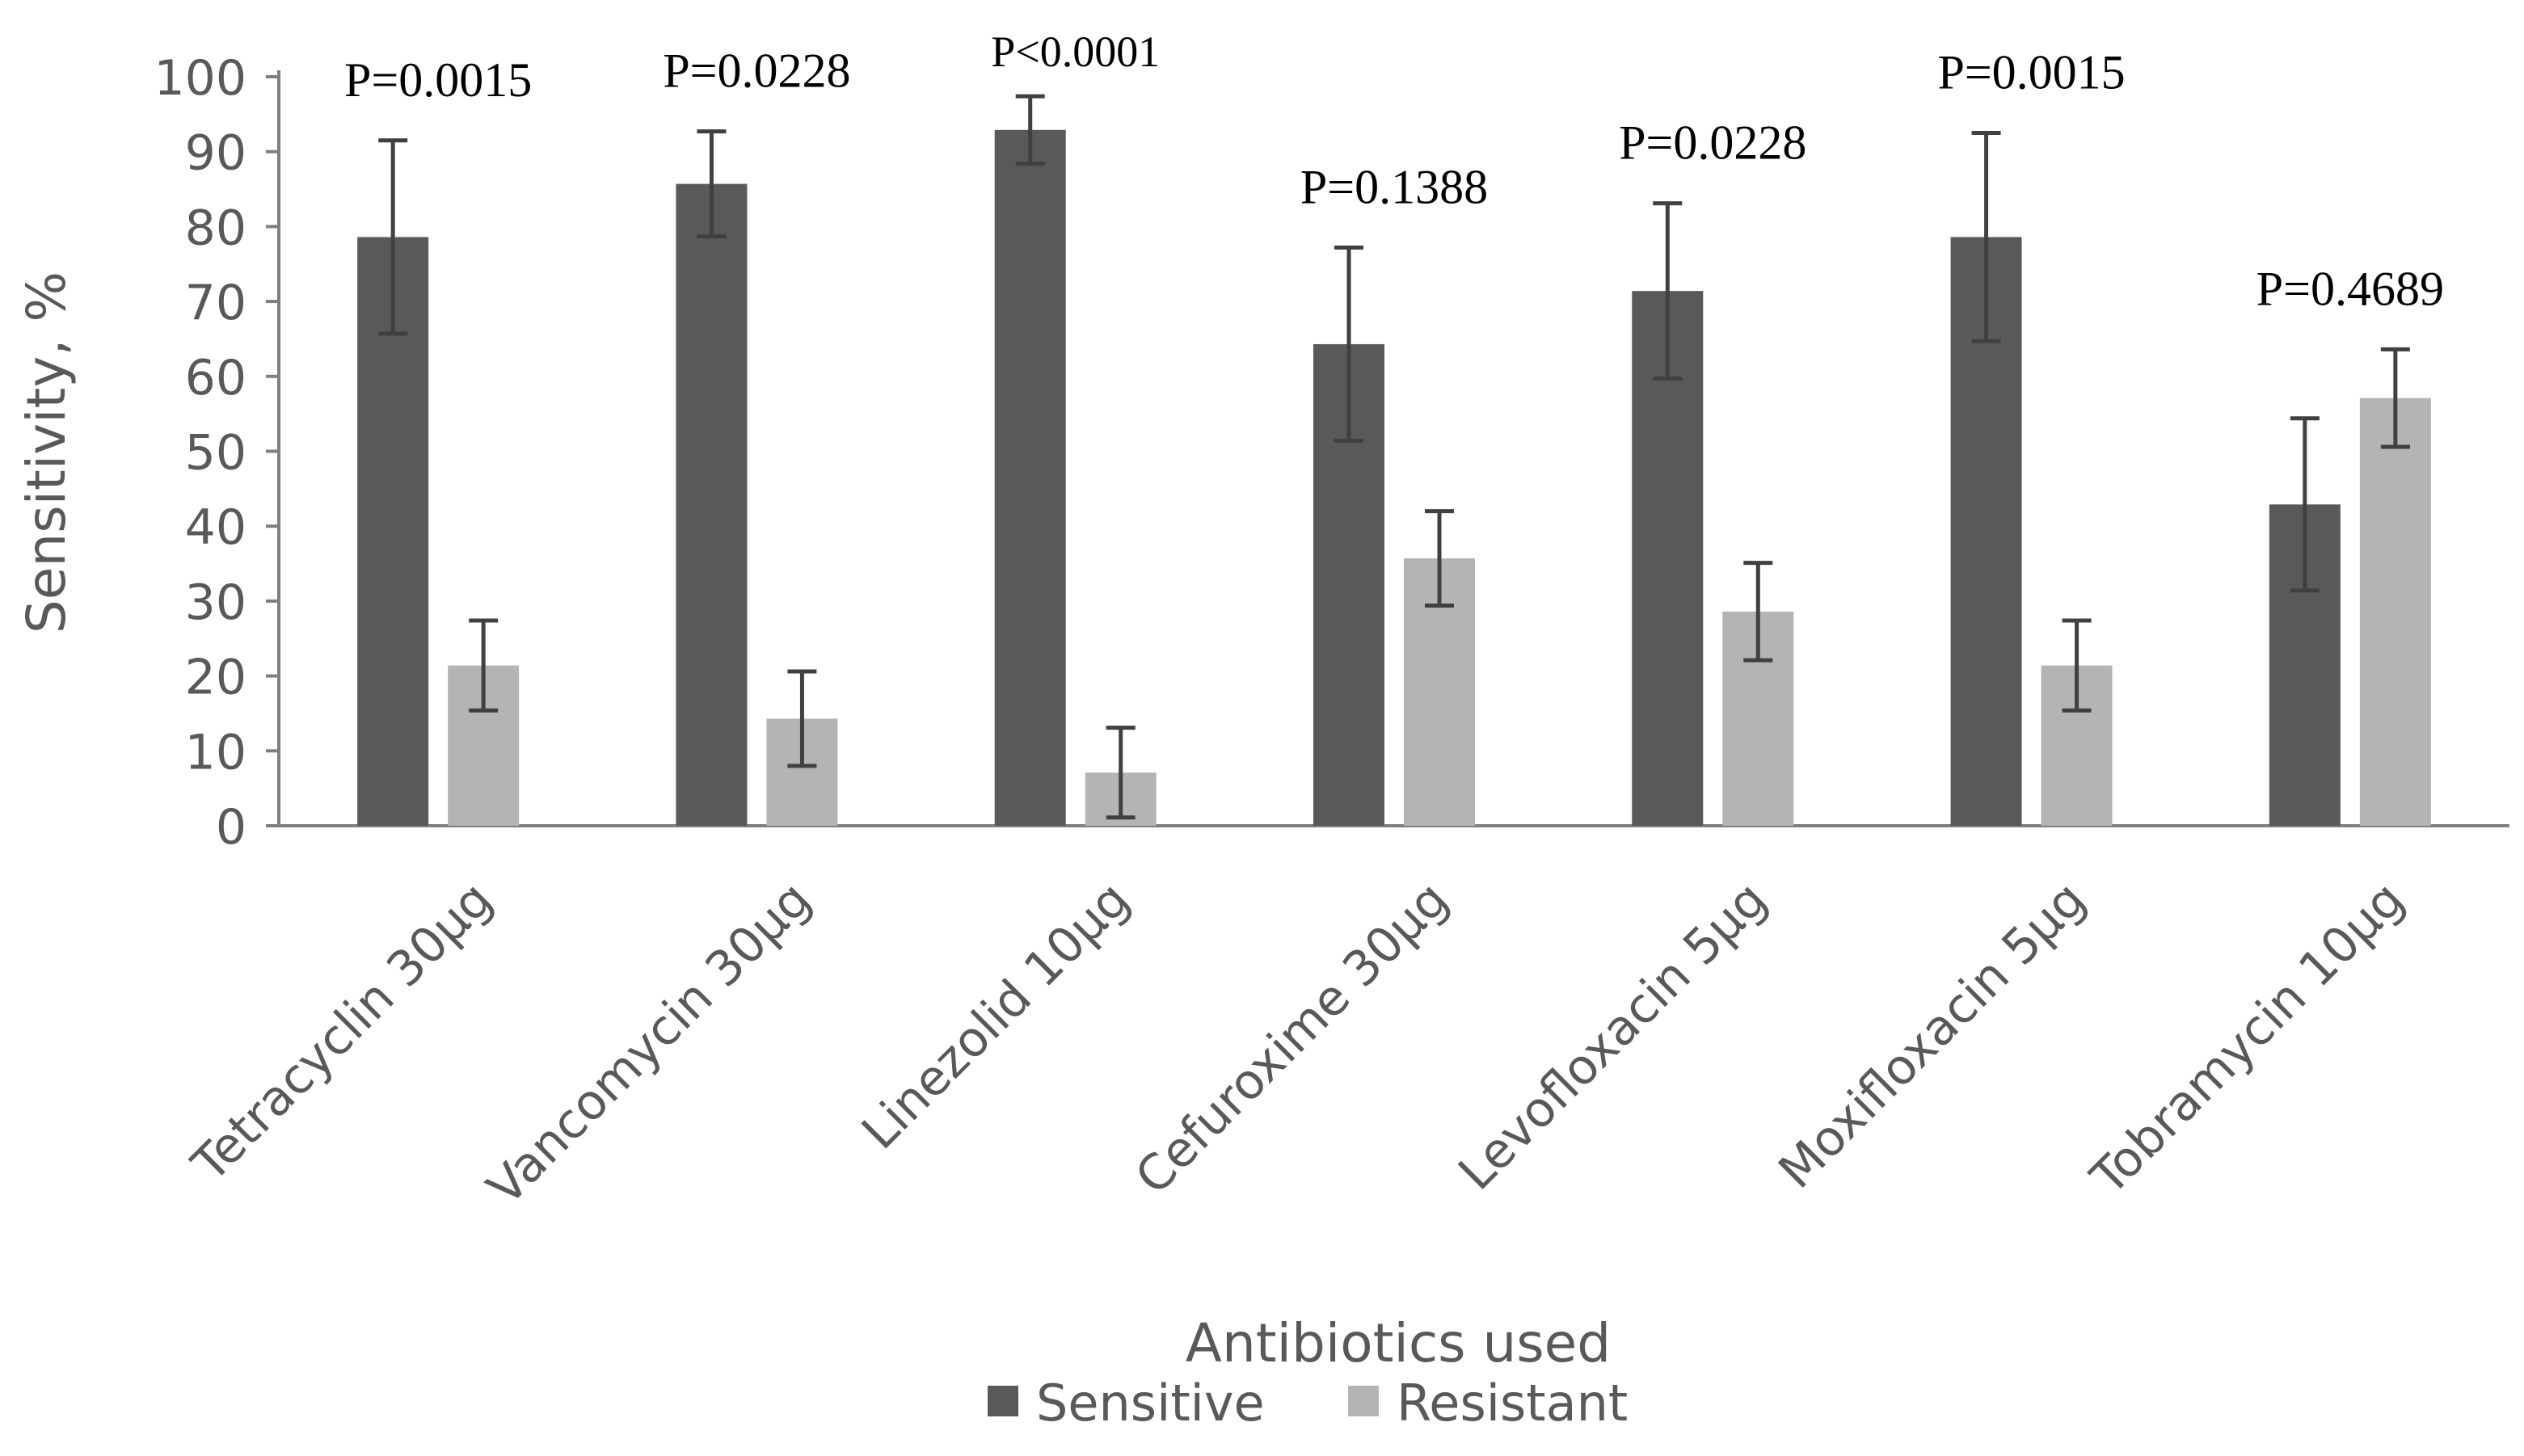 Image resolution: width=2524 pixels, height=1456 pixels. What do you see at coordinates (216, 678) in the screenshot?
I see `y-tick-label: 20` at bounding box center [216, 678].